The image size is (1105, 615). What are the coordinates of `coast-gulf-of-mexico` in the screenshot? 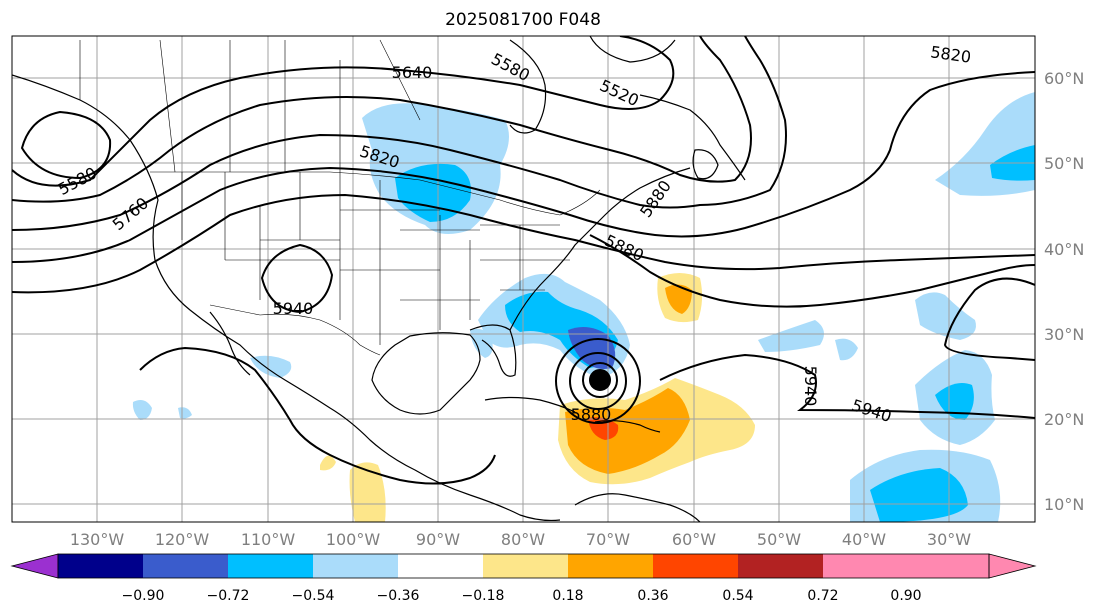 It's located at (426, 373).